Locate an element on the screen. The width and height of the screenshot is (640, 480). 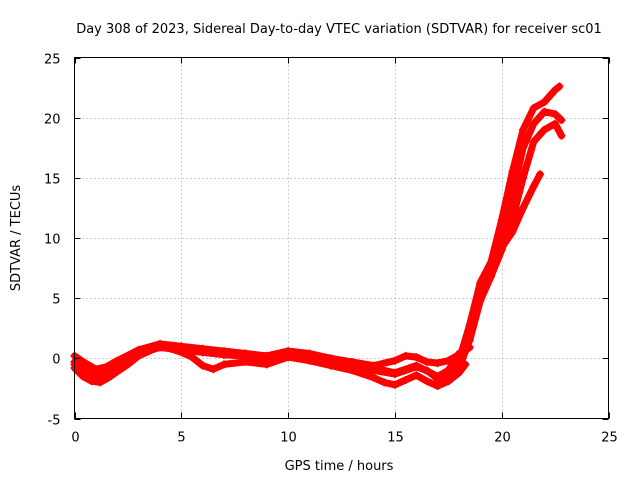
x-tick-label: 25 is located at coordinates (609, 438).